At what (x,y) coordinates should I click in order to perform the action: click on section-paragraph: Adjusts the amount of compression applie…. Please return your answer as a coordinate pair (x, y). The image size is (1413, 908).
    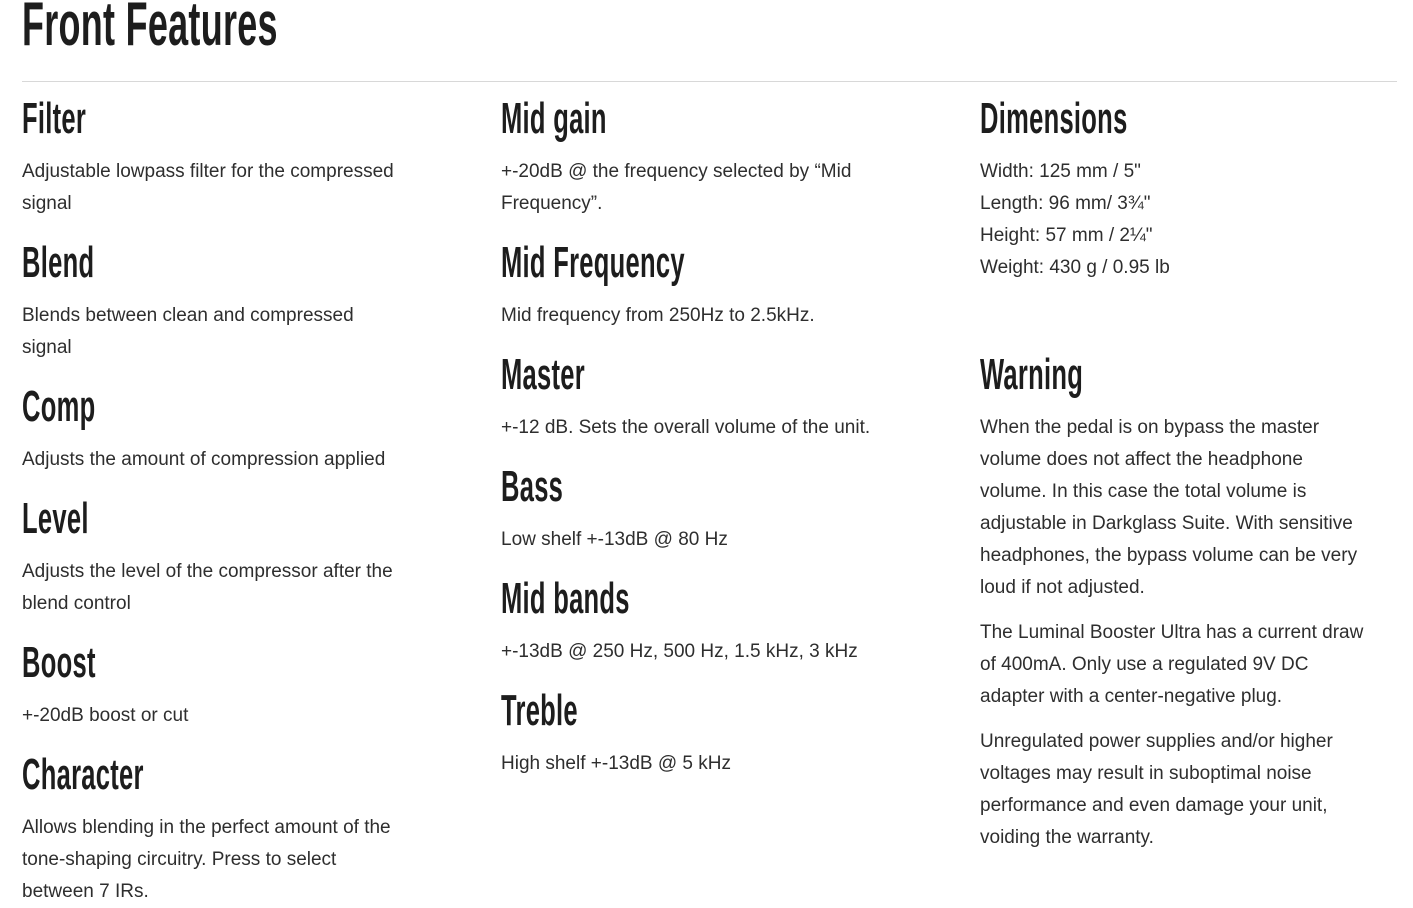
    Looking at the image, I should click on (240, 460).